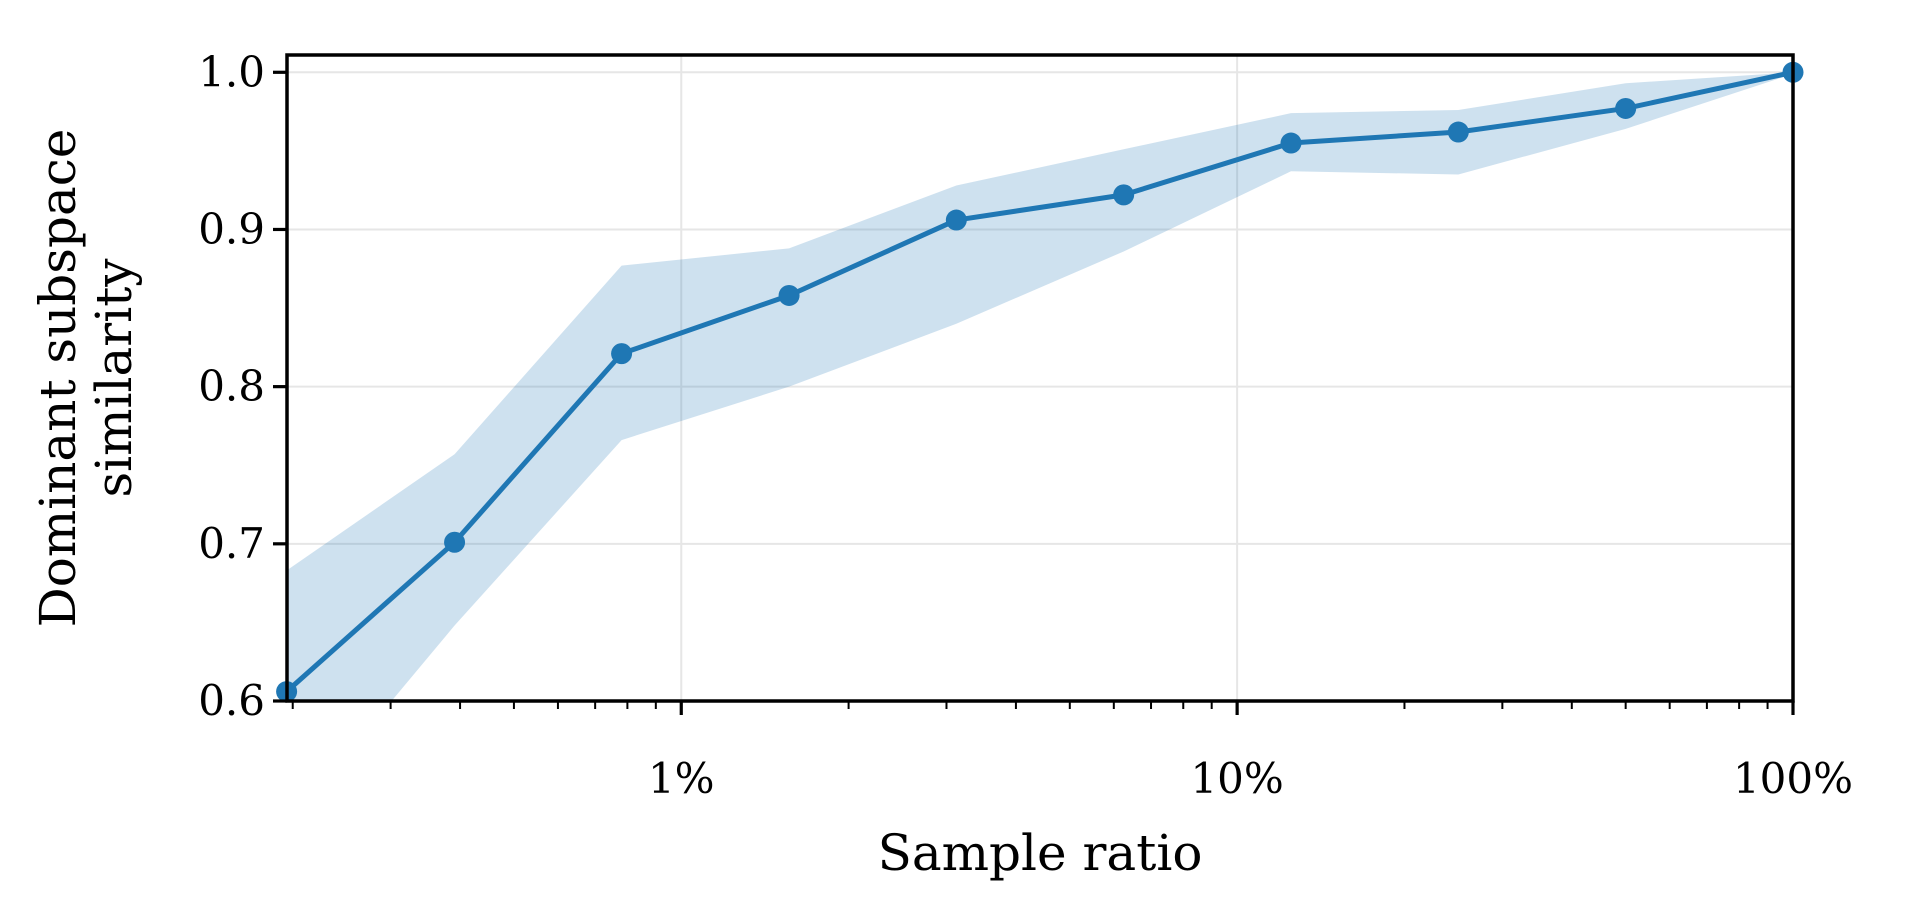  I want to click on y-tick-label: 0.8, so click(231, 386).